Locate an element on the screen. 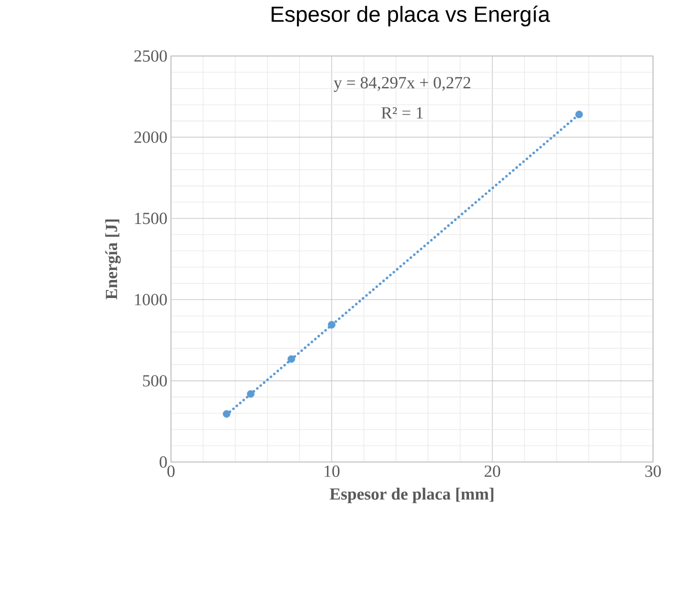 This screenshot has height=590, width=677. y-tick-label: 1000 is located at coordinates (151, 300).